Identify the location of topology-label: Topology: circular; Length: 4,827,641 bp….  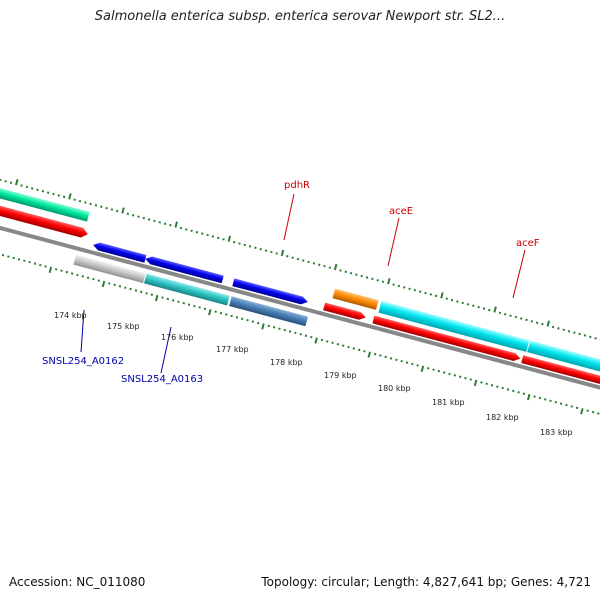
(426, 582).